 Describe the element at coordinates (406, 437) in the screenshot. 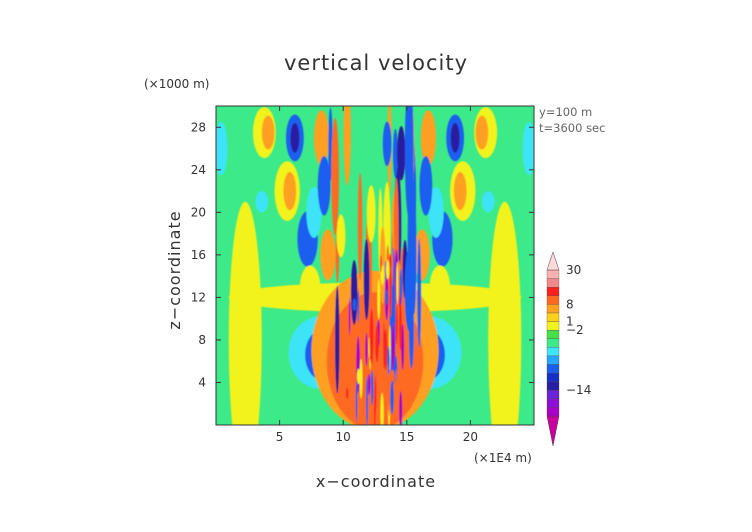

I see `x-tick-label: 15` at that location.